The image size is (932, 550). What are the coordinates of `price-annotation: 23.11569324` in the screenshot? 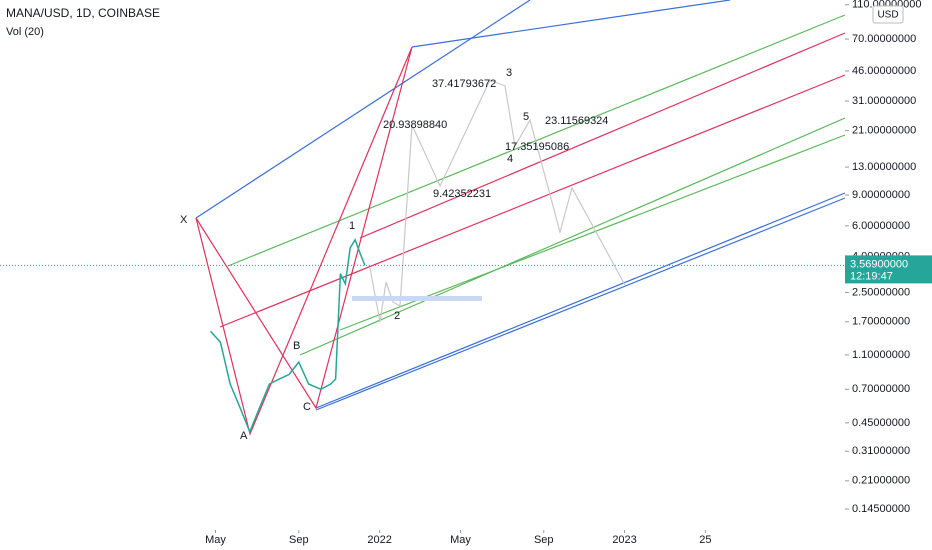 It's located at (576, 121).